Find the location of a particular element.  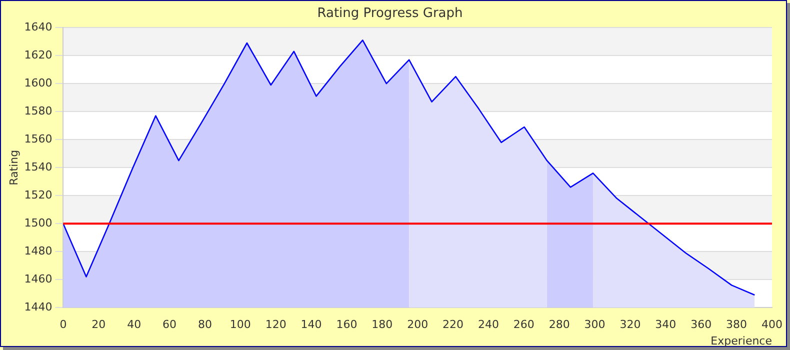

x-tick-label: 60 is located at coordinates (169, 325).